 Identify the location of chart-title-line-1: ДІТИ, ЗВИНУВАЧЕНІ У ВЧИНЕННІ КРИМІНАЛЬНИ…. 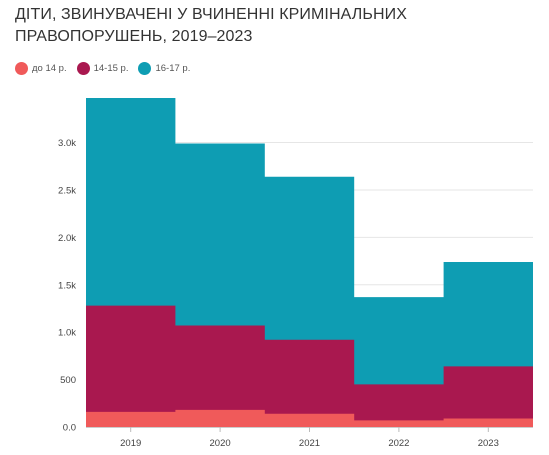
(211, 14).